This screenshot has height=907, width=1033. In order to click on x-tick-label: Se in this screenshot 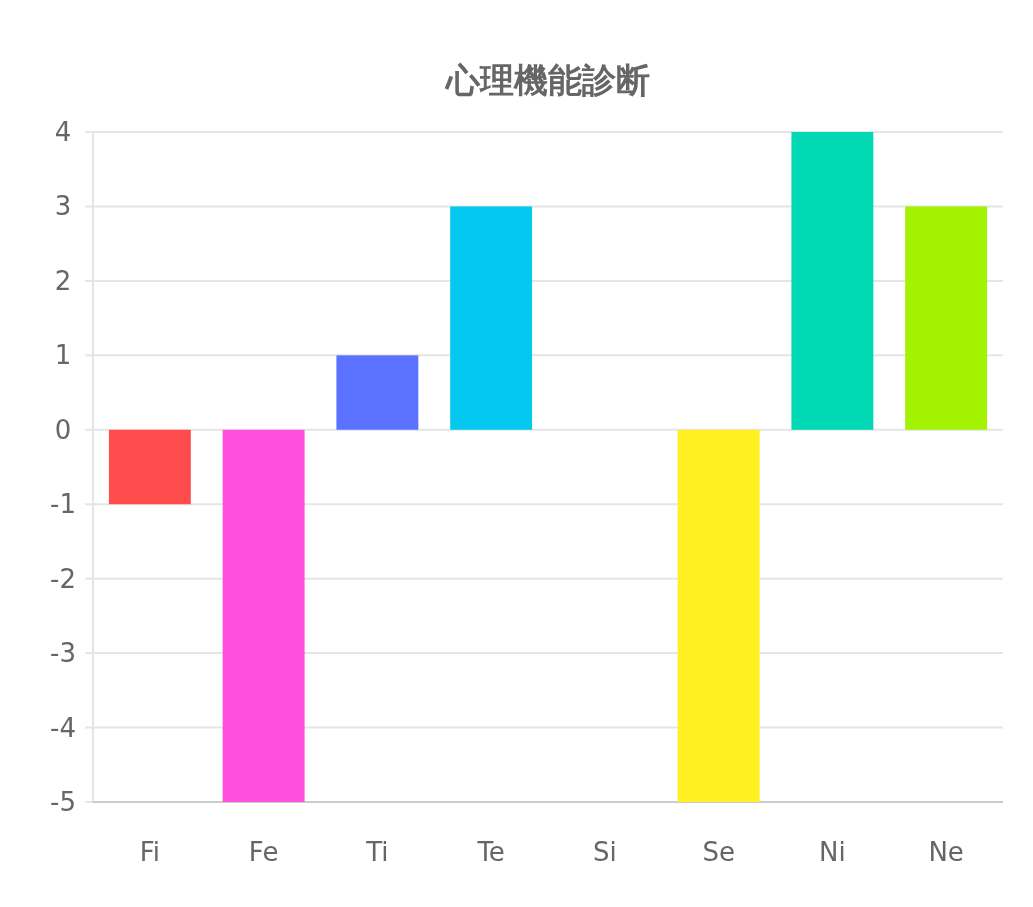, I will do `click(718, 852)`.